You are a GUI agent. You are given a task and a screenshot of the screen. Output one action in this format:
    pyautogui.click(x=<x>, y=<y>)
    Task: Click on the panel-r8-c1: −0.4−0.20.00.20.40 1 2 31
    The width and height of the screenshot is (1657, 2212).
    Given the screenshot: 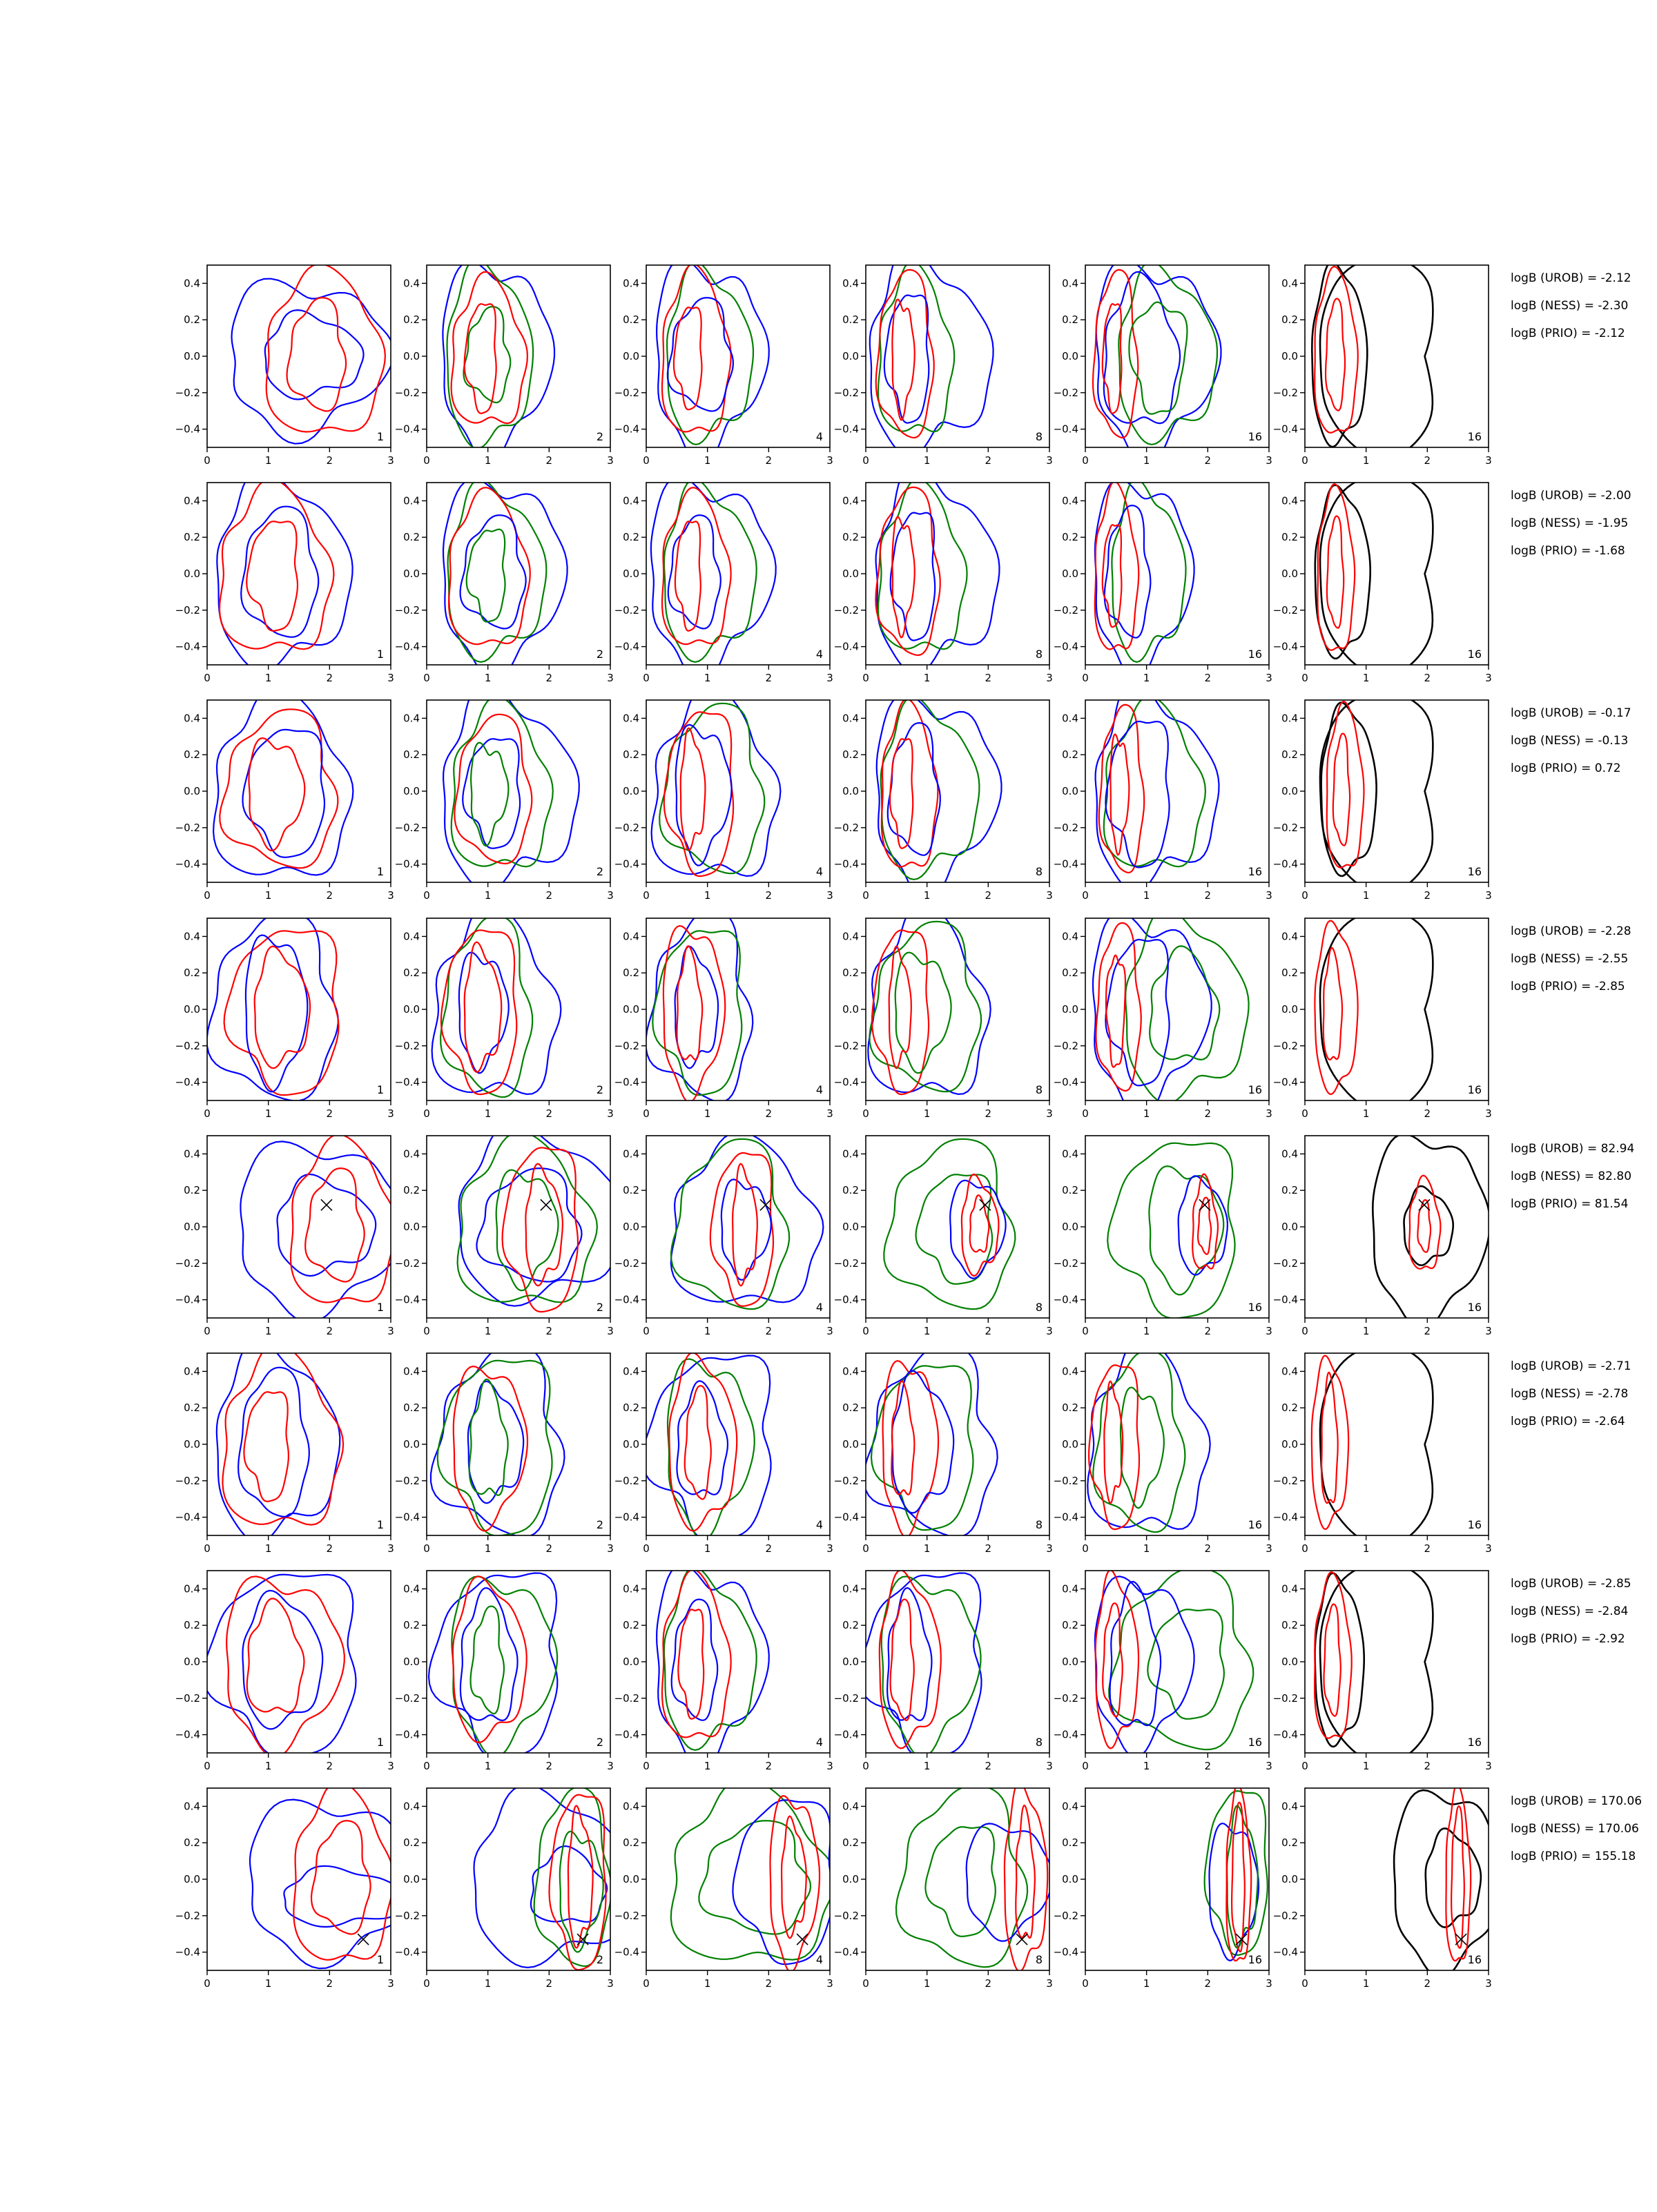 What is the action you would take?
    pyautogui.click(x=284, y=1889)
    